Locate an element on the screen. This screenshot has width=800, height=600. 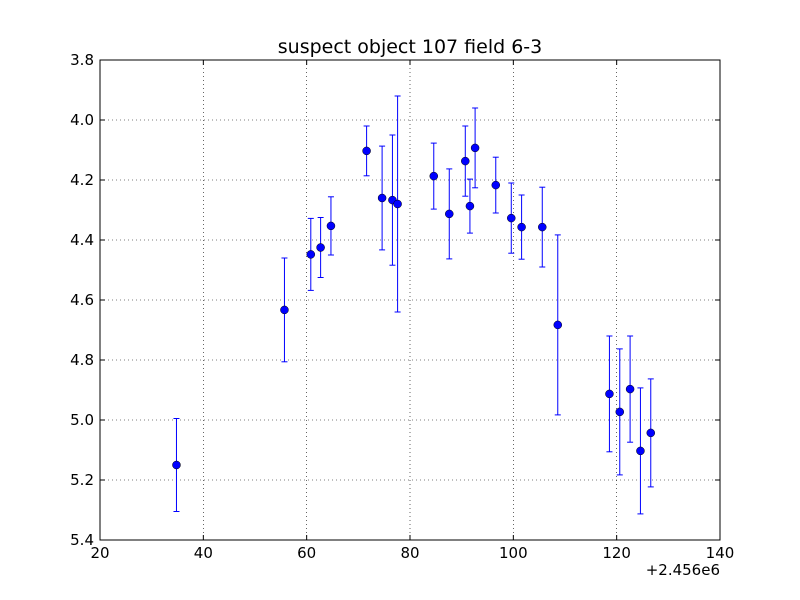
chart-title: suspect object 107 field 6-3 is located at coordinates (410, 47).